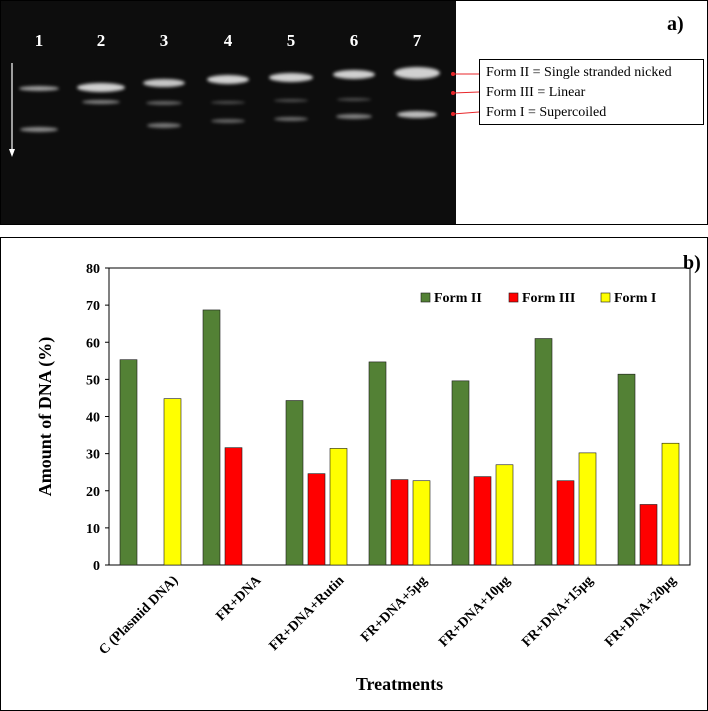 The height and width of the screenshot is (711, 708). I want to click on y-tick-label: 30, so click(93, 455).